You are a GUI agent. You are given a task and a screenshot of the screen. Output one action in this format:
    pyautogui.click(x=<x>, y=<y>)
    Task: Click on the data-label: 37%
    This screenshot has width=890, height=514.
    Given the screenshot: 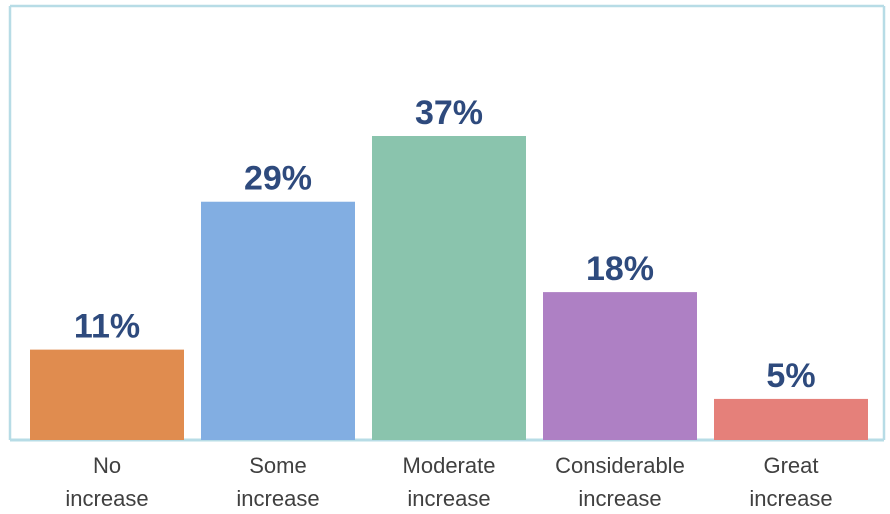 What is the action you would take?
    pyautogui.click(x=449, y=113)
    